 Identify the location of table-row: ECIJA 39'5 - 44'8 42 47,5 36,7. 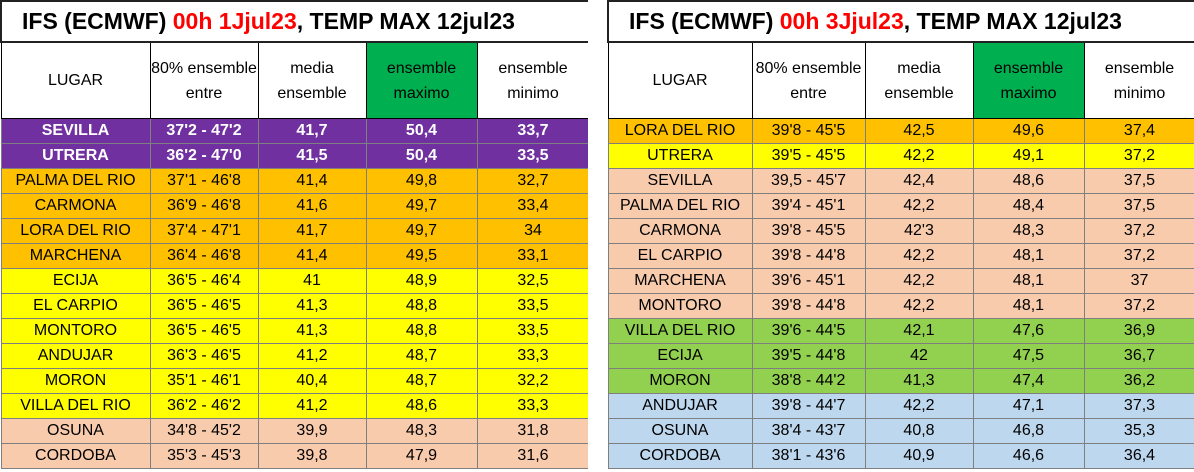
(900, 356).